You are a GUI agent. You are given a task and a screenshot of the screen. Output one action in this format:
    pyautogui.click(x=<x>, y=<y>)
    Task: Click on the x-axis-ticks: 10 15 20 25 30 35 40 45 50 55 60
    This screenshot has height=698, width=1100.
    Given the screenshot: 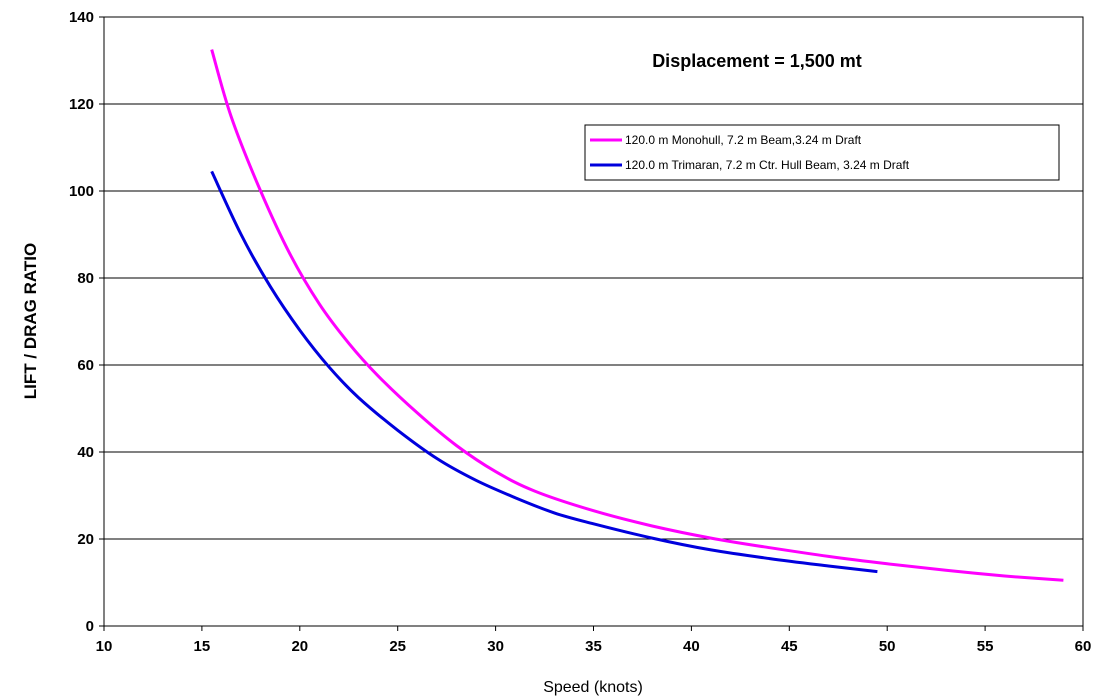 What is the action you would take?
    pyautogui.click(x=594, y=640)
    